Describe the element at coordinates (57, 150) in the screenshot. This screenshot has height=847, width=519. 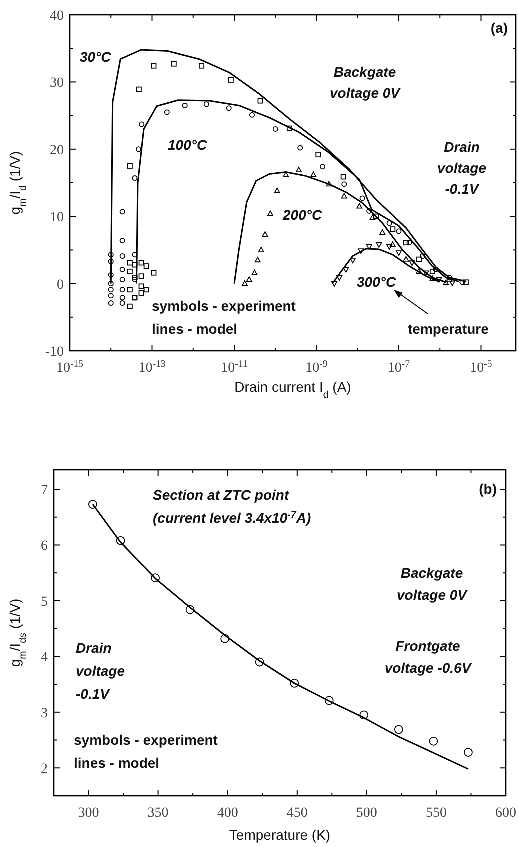
I see `y-tick-label: 20` at that location.